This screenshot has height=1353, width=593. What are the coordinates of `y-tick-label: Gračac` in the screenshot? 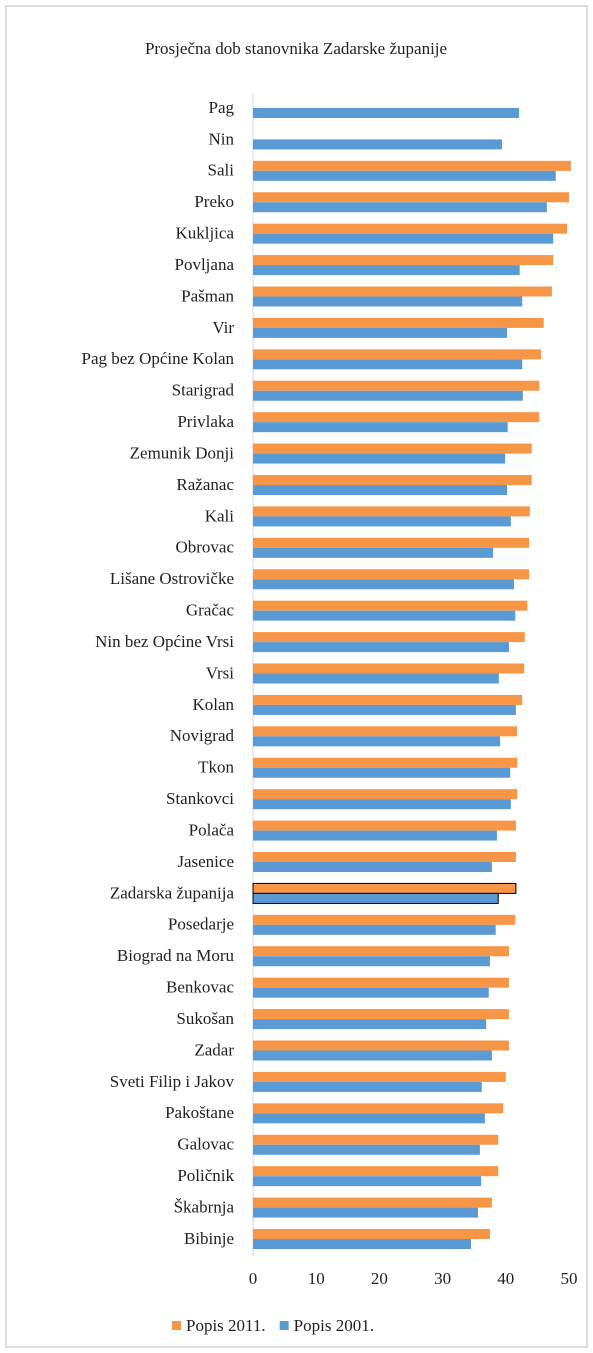 It's located at (210, 610).